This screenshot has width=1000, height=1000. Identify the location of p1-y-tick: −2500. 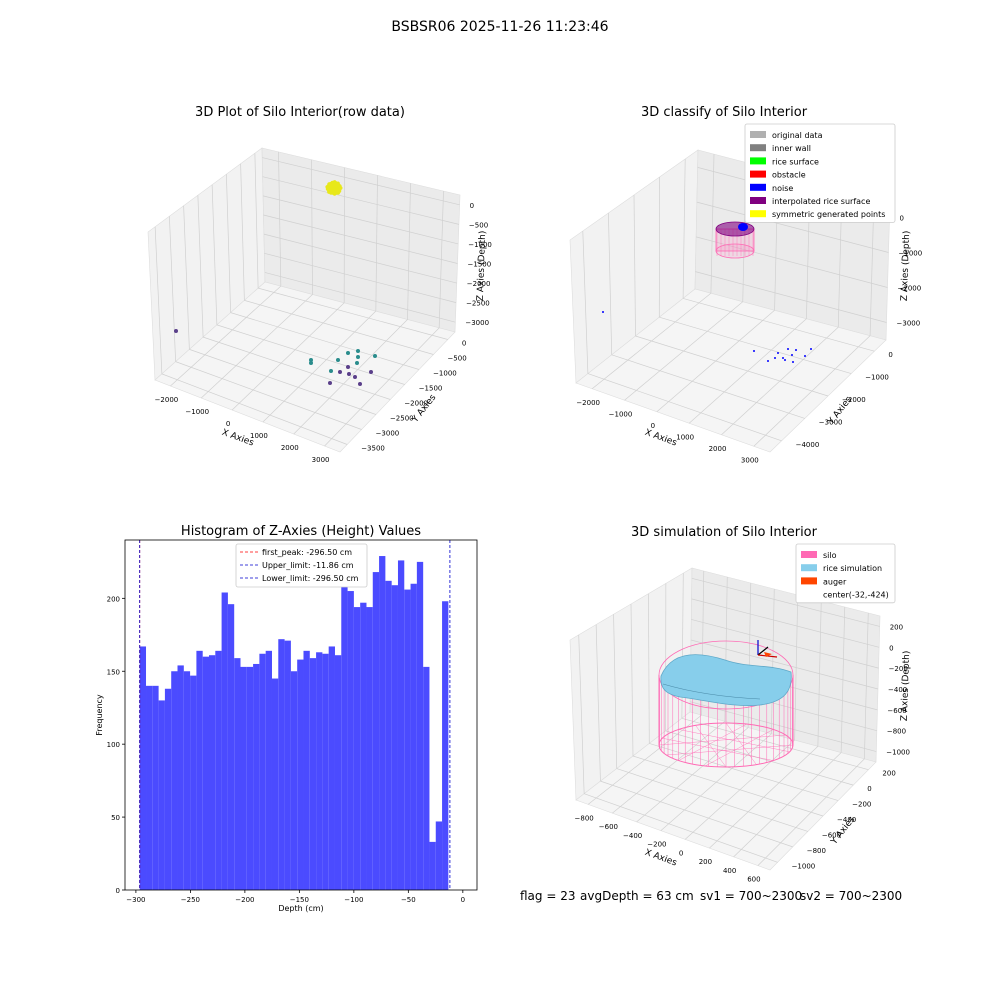
(402, 419).